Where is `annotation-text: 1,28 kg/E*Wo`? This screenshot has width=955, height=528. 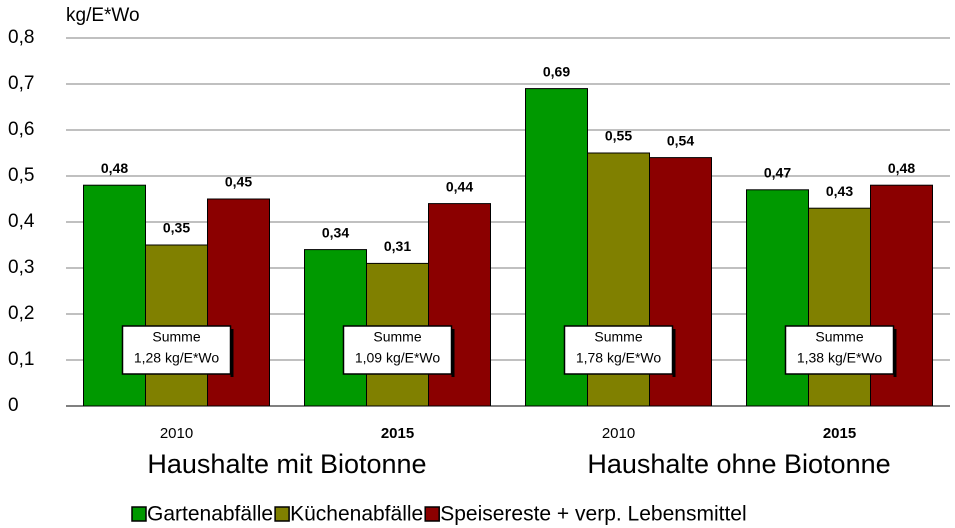
annotation-text: 1,28 kg/E*Wo is located at coordinates (177, 358).